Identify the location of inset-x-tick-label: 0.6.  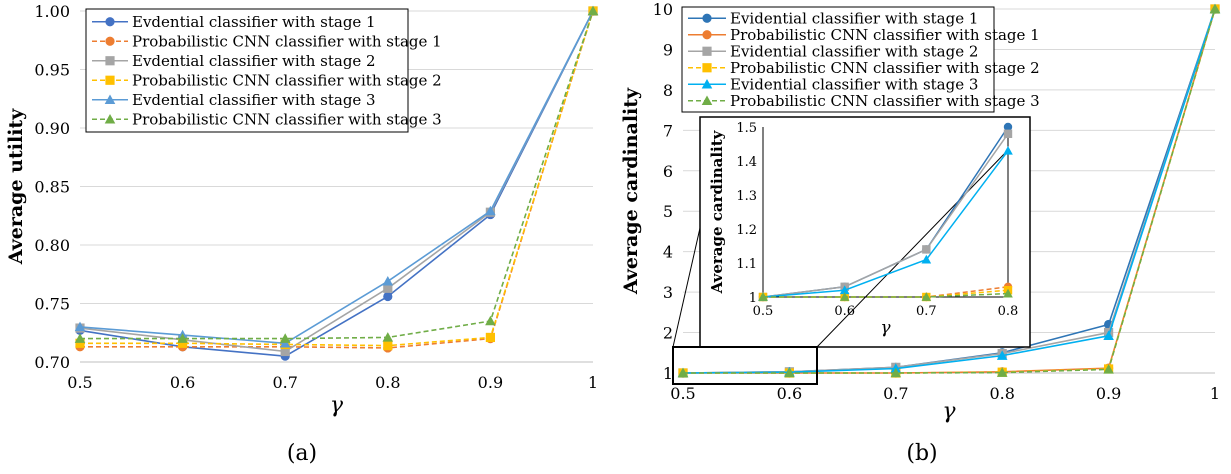
(844, 311).